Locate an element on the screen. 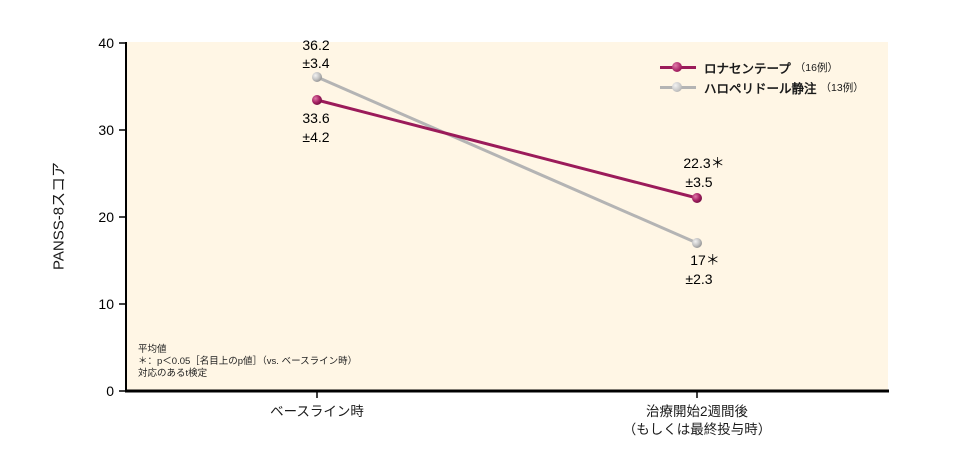  label-s1-end-mean: 22.3＊ is located at coordinates (703, 163).